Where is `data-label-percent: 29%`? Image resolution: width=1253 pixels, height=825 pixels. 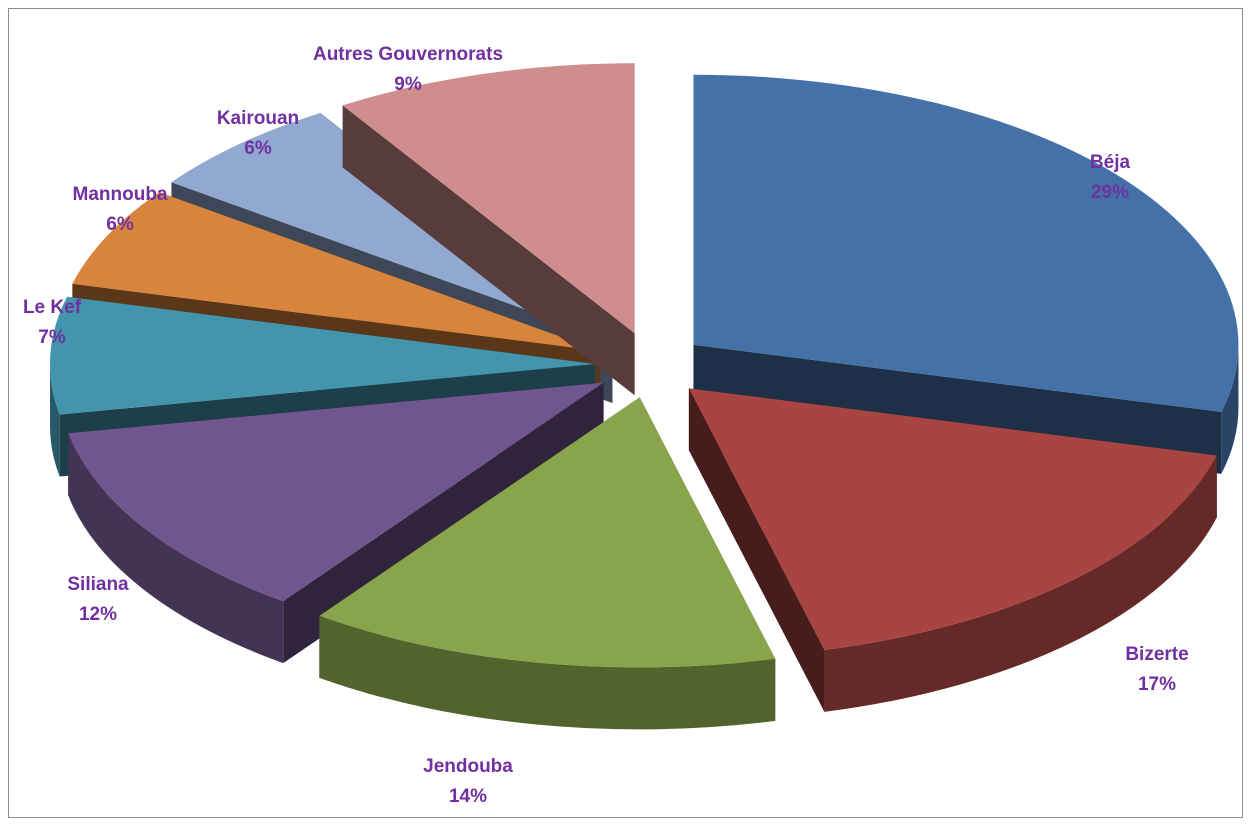 data-label-percent: 29% is located at coordinates (1110, 192).